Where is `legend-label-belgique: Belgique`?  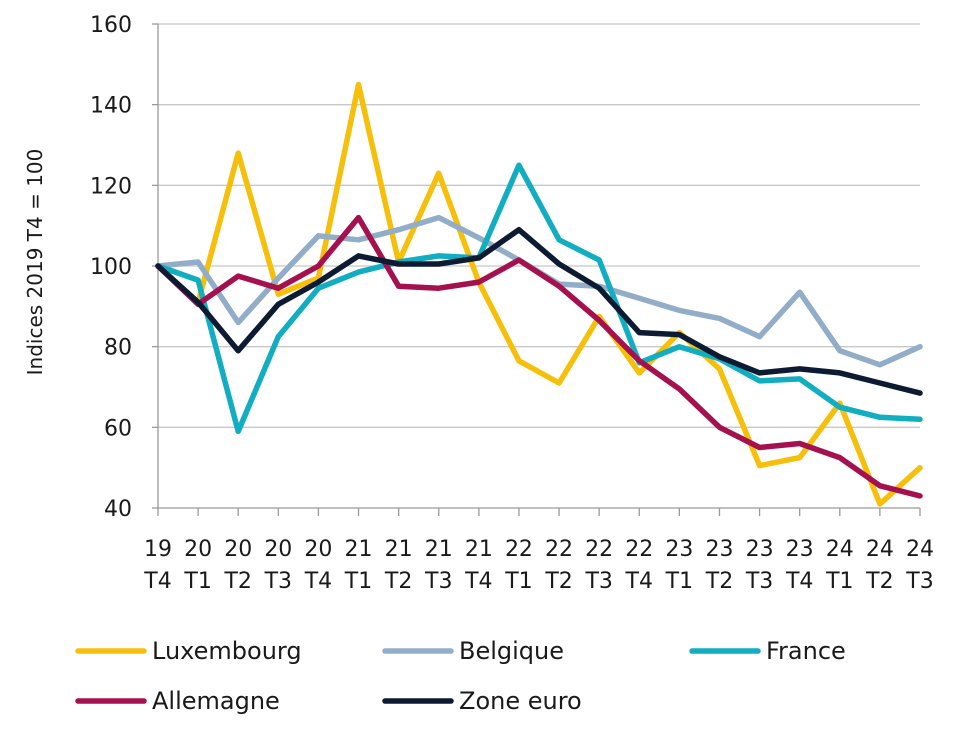 legend-label-belgique: Belgique is located at coordinates (511, 651).